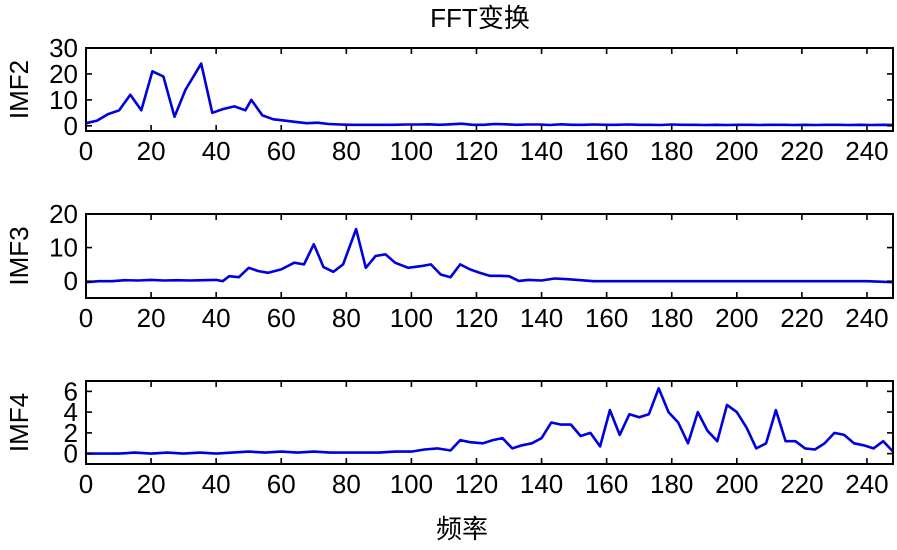  I want to click on y-tick-label: 6, so click(71, 391).